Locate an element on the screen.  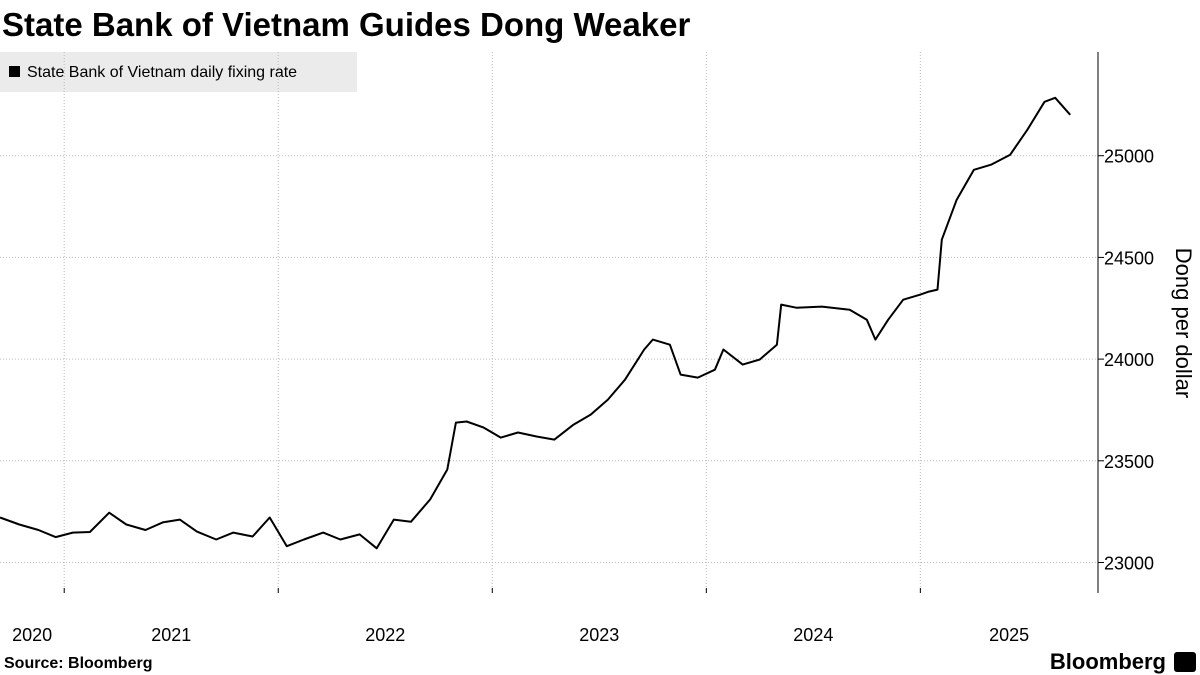
y-tick-label: 24000 is located at coordinates (1129, 360).